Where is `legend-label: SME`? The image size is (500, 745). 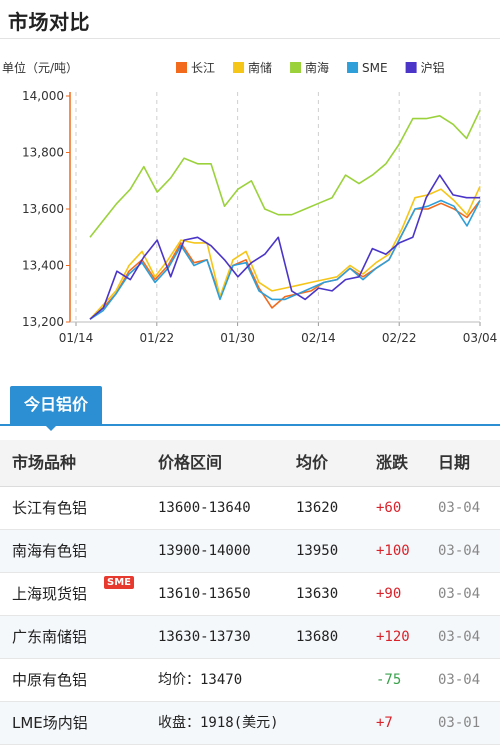
legend-label: SME is located at coordinates (375, 68).